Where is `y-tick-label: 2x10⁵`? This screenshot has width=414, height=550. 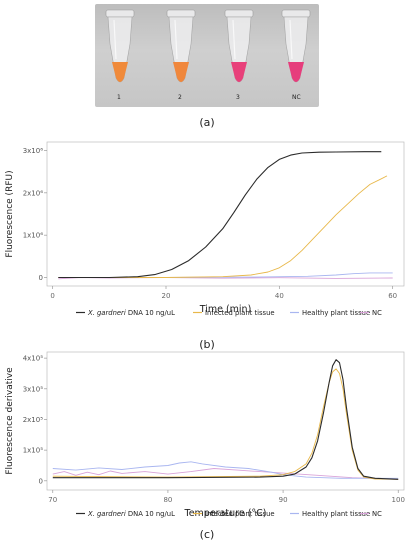 y-tick-label: 2x10⁵ is located at coordinates (33, 420).